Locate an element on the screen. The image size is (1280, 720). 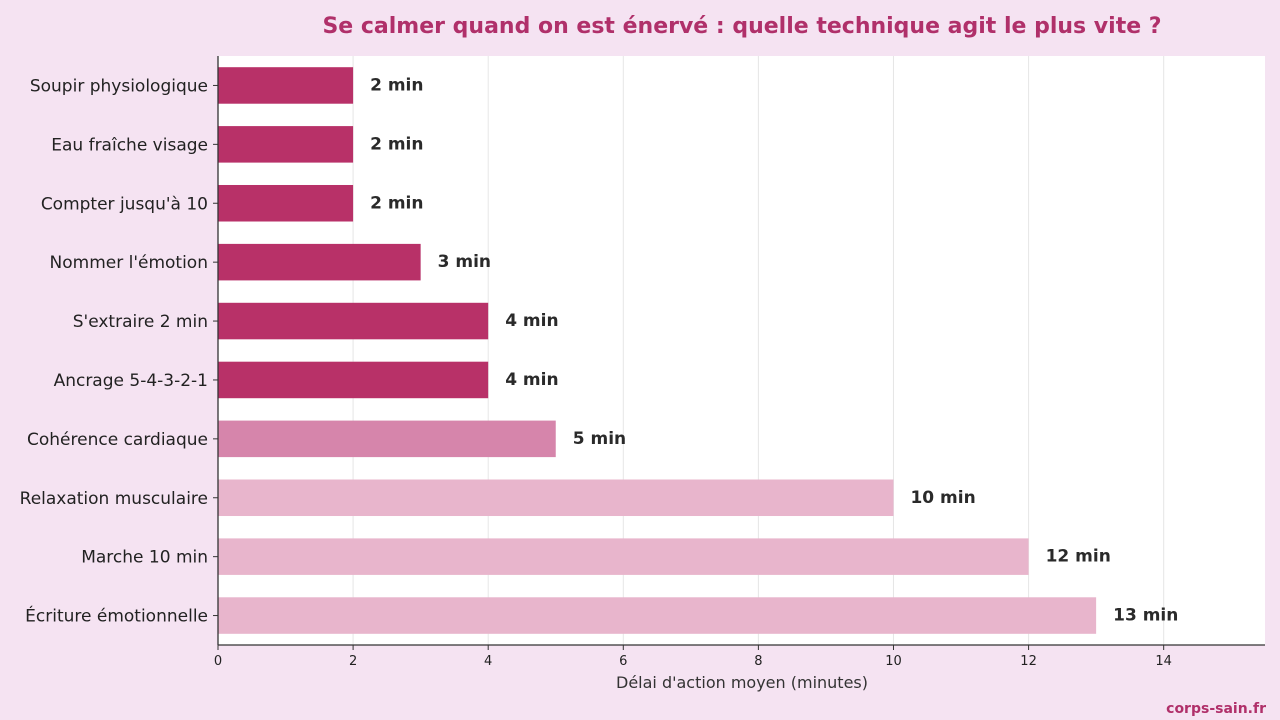
y-tick-label: Relaxation musculaire is located at coordinates (114, 499).